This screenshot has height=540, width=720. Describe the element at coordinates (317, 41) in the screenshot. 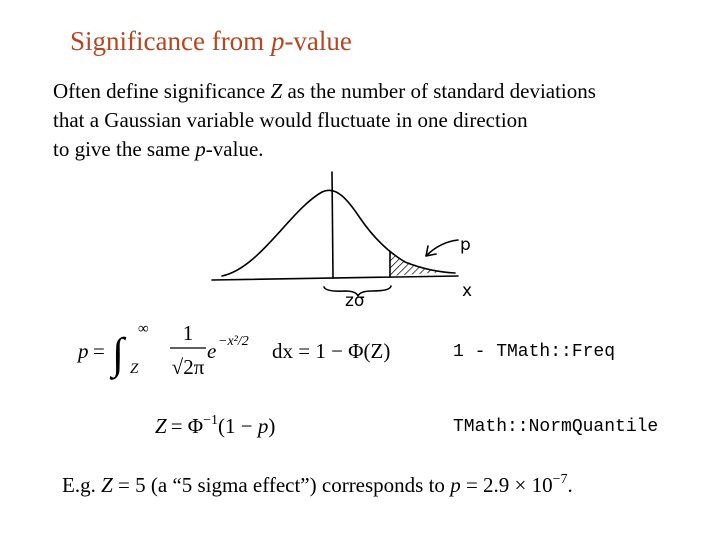

I see `title-text: -value` at that location.